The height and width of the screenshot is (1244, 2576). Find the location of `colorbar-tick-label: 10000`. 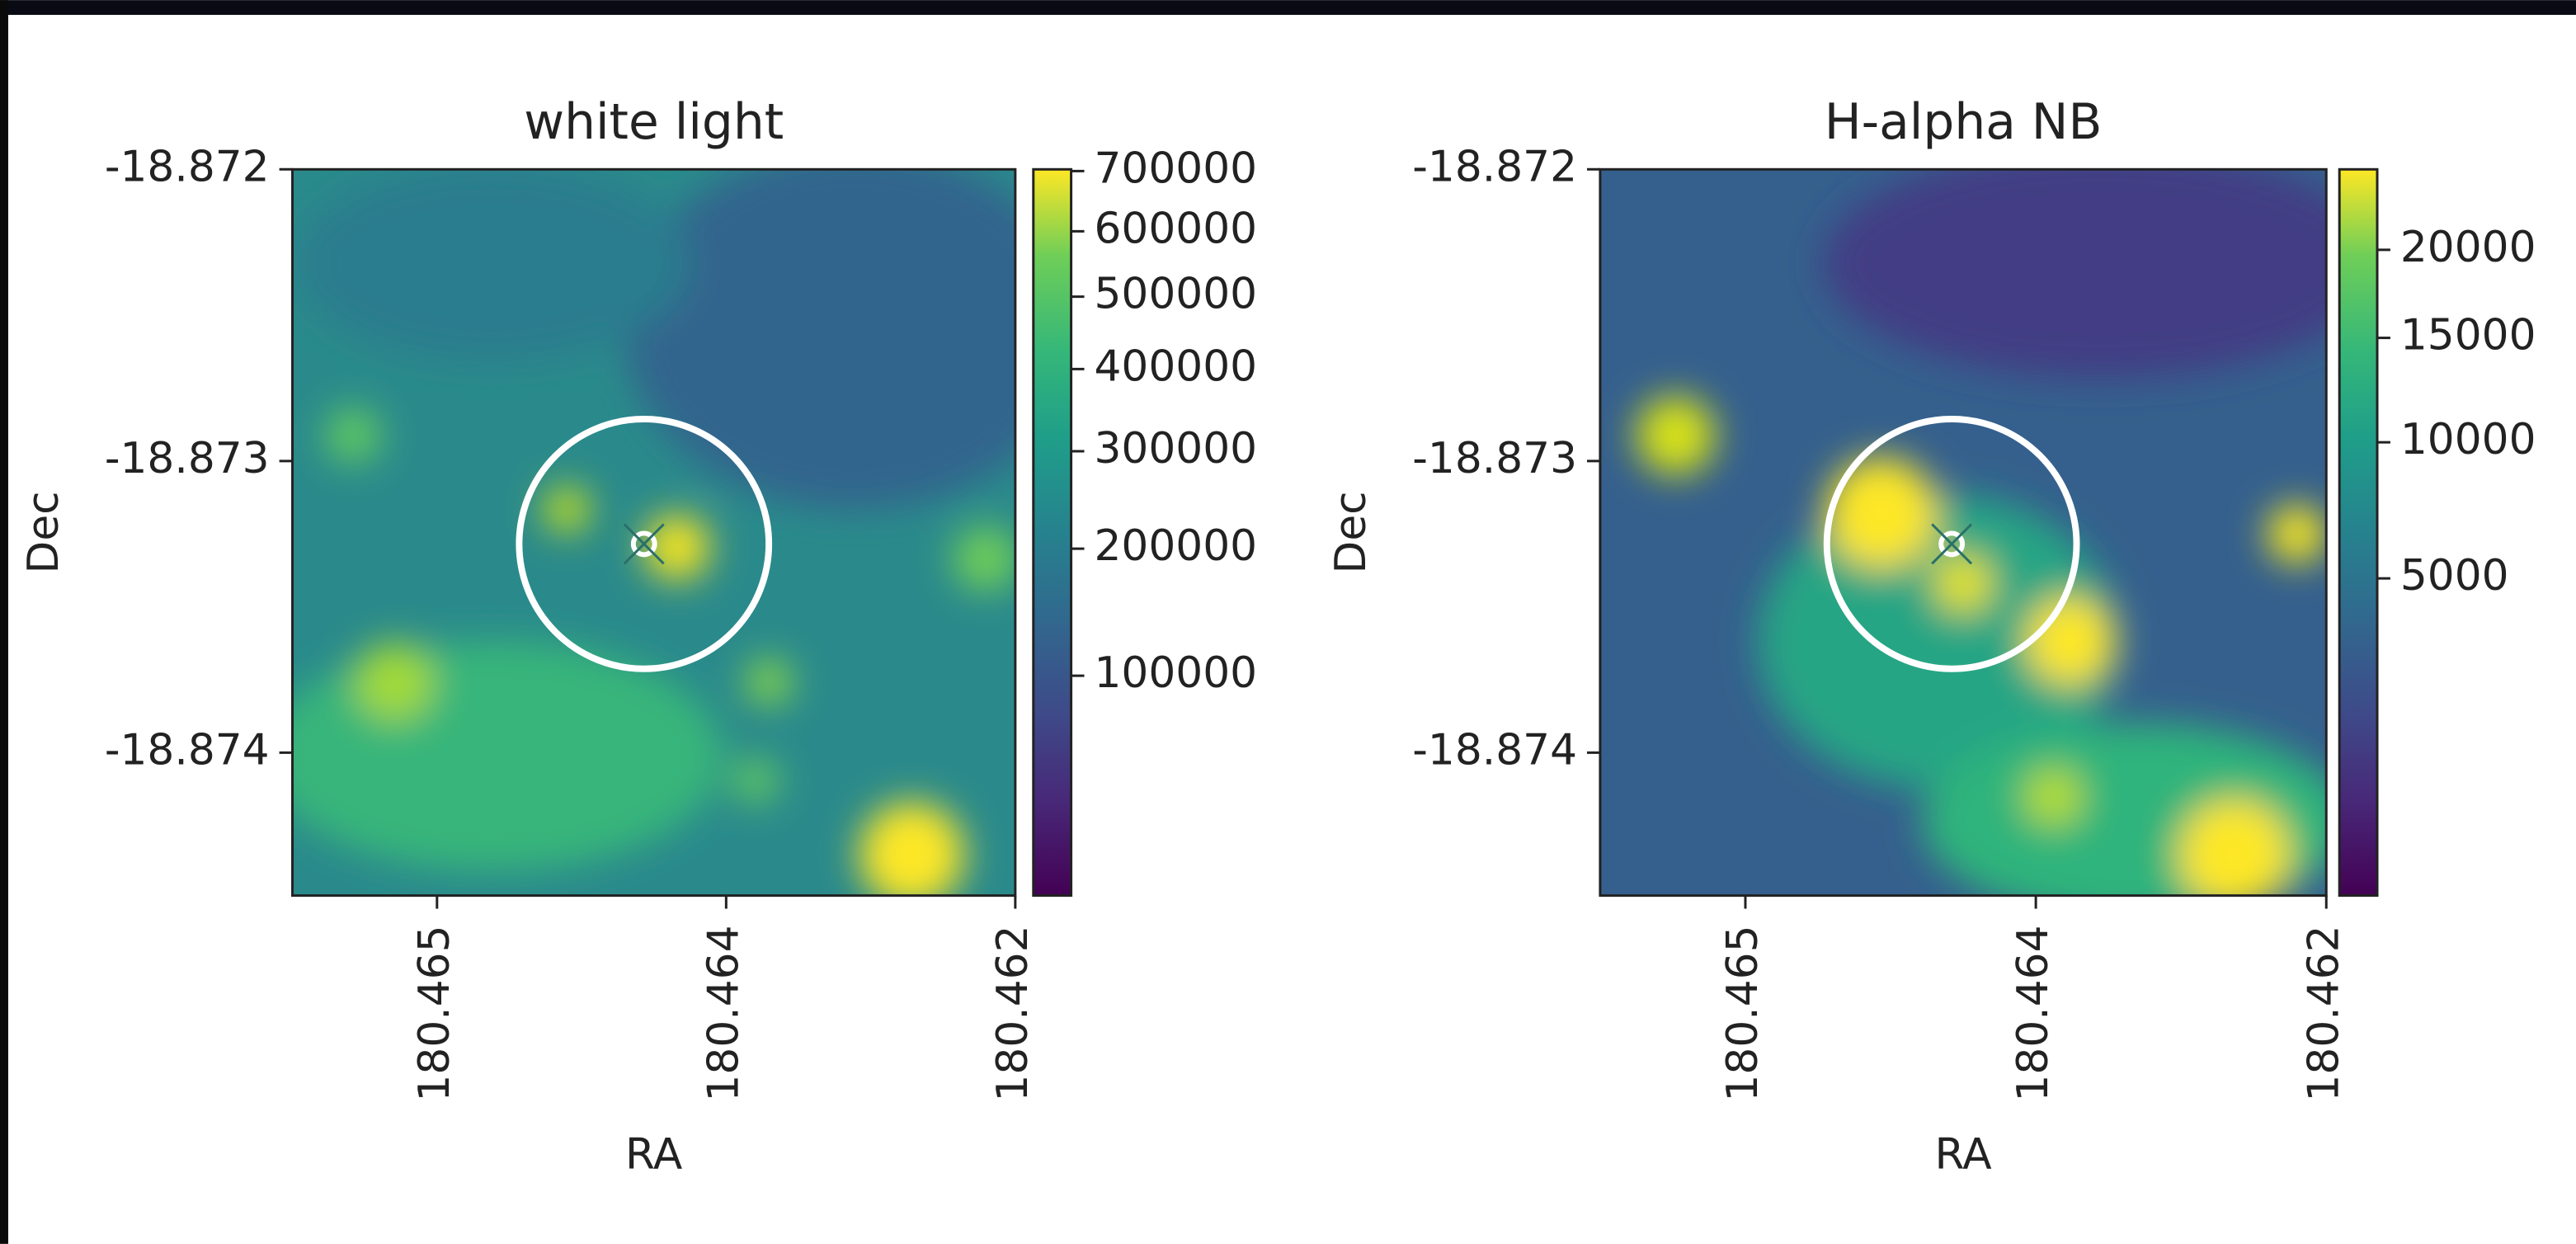

colorbar-tick-label: 10000 is located at coordinates (2468, 440).